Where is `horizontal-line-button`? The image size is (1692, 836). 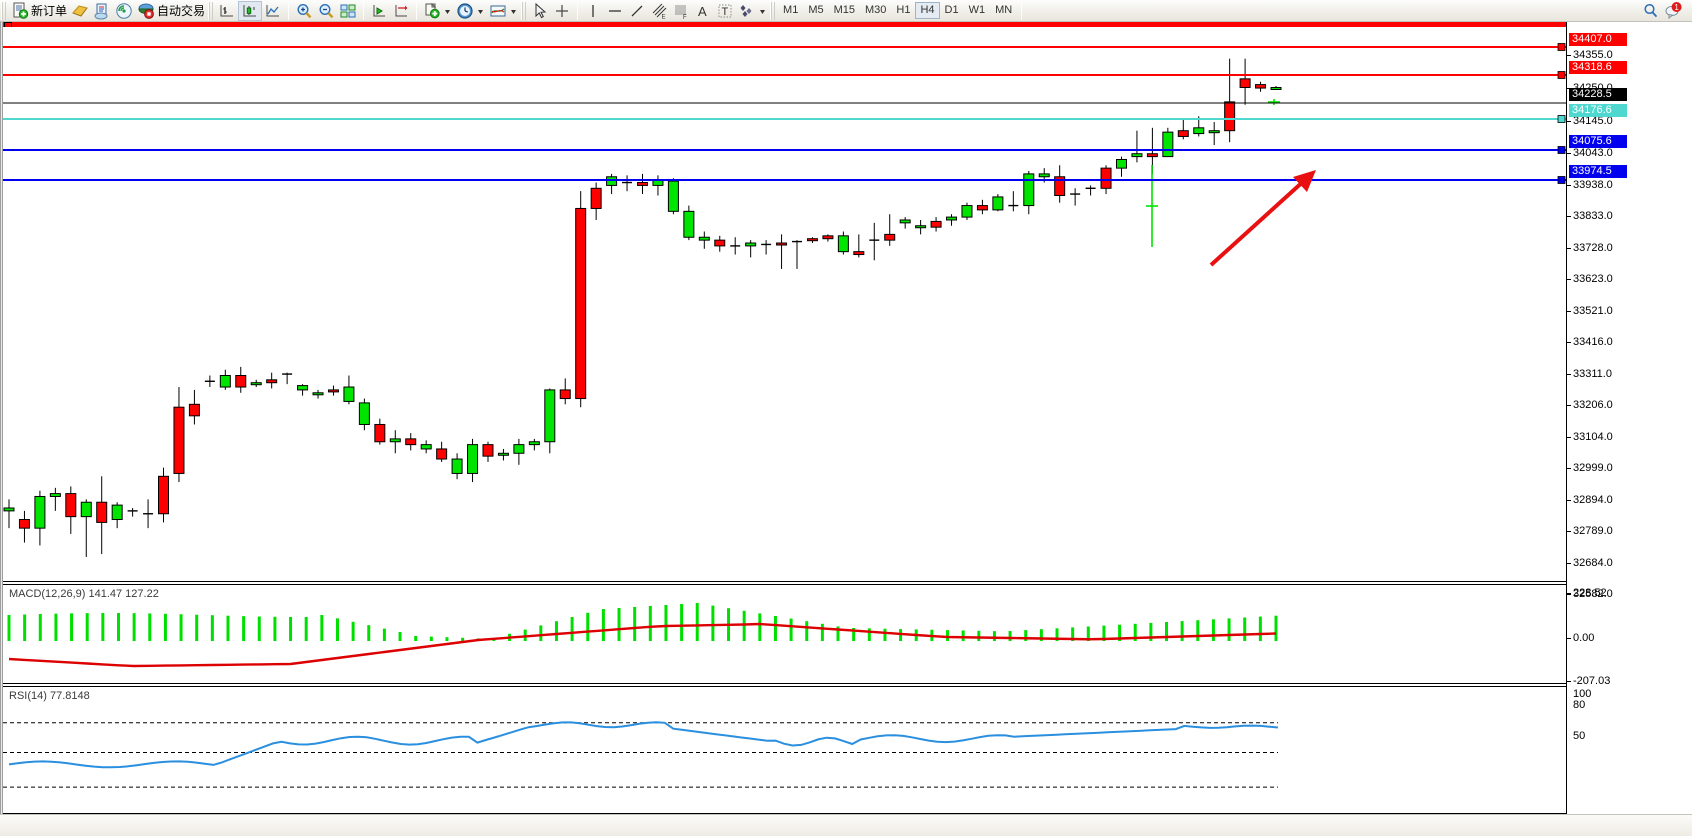
horizontal-line-button is located at coordinates (615, 11).